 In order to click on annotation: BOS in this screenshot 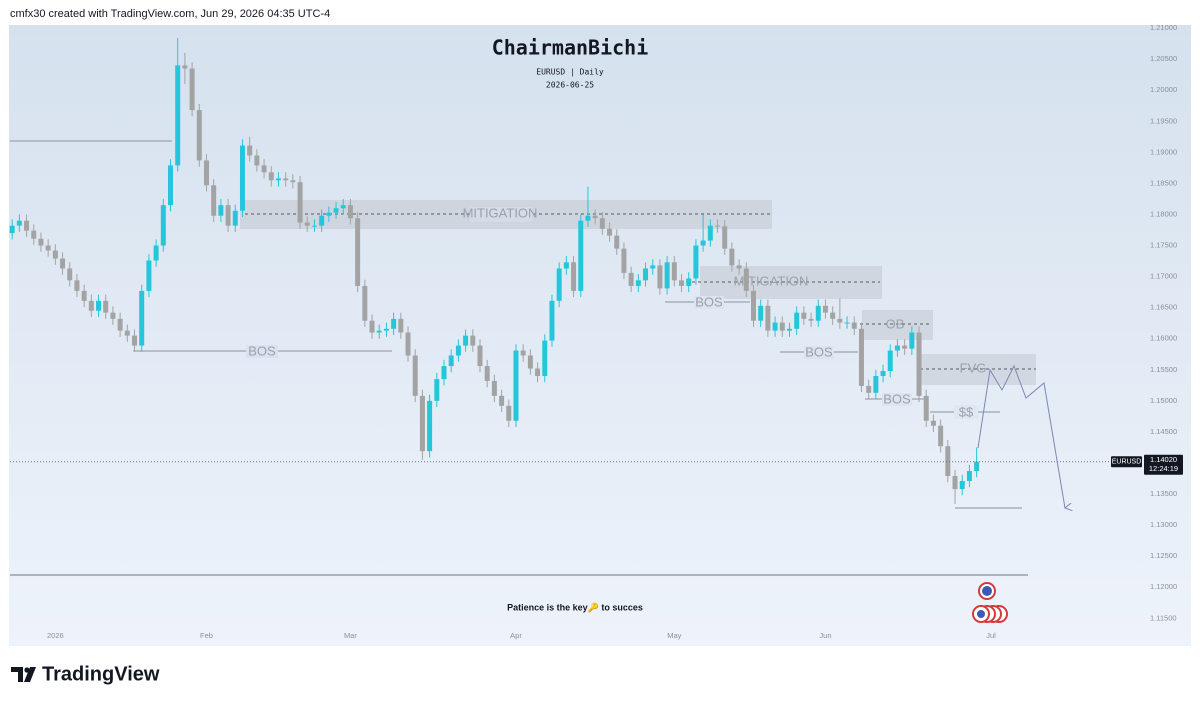, I will do `click(819, 351)`.